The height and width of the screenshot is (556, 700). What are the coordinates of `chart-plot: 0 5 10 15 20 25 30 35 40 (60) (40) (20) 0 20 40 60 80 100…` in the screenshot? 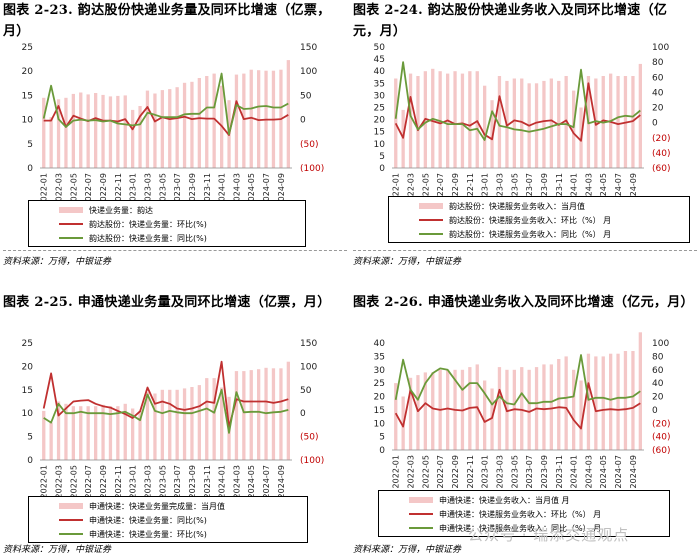 It's located at (522, 410).